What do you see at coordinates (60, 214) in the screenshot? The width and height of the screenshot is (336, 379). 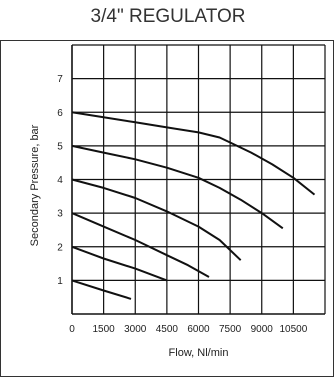 I see `y-tick-label: 3` at bounding box center [60, 214].